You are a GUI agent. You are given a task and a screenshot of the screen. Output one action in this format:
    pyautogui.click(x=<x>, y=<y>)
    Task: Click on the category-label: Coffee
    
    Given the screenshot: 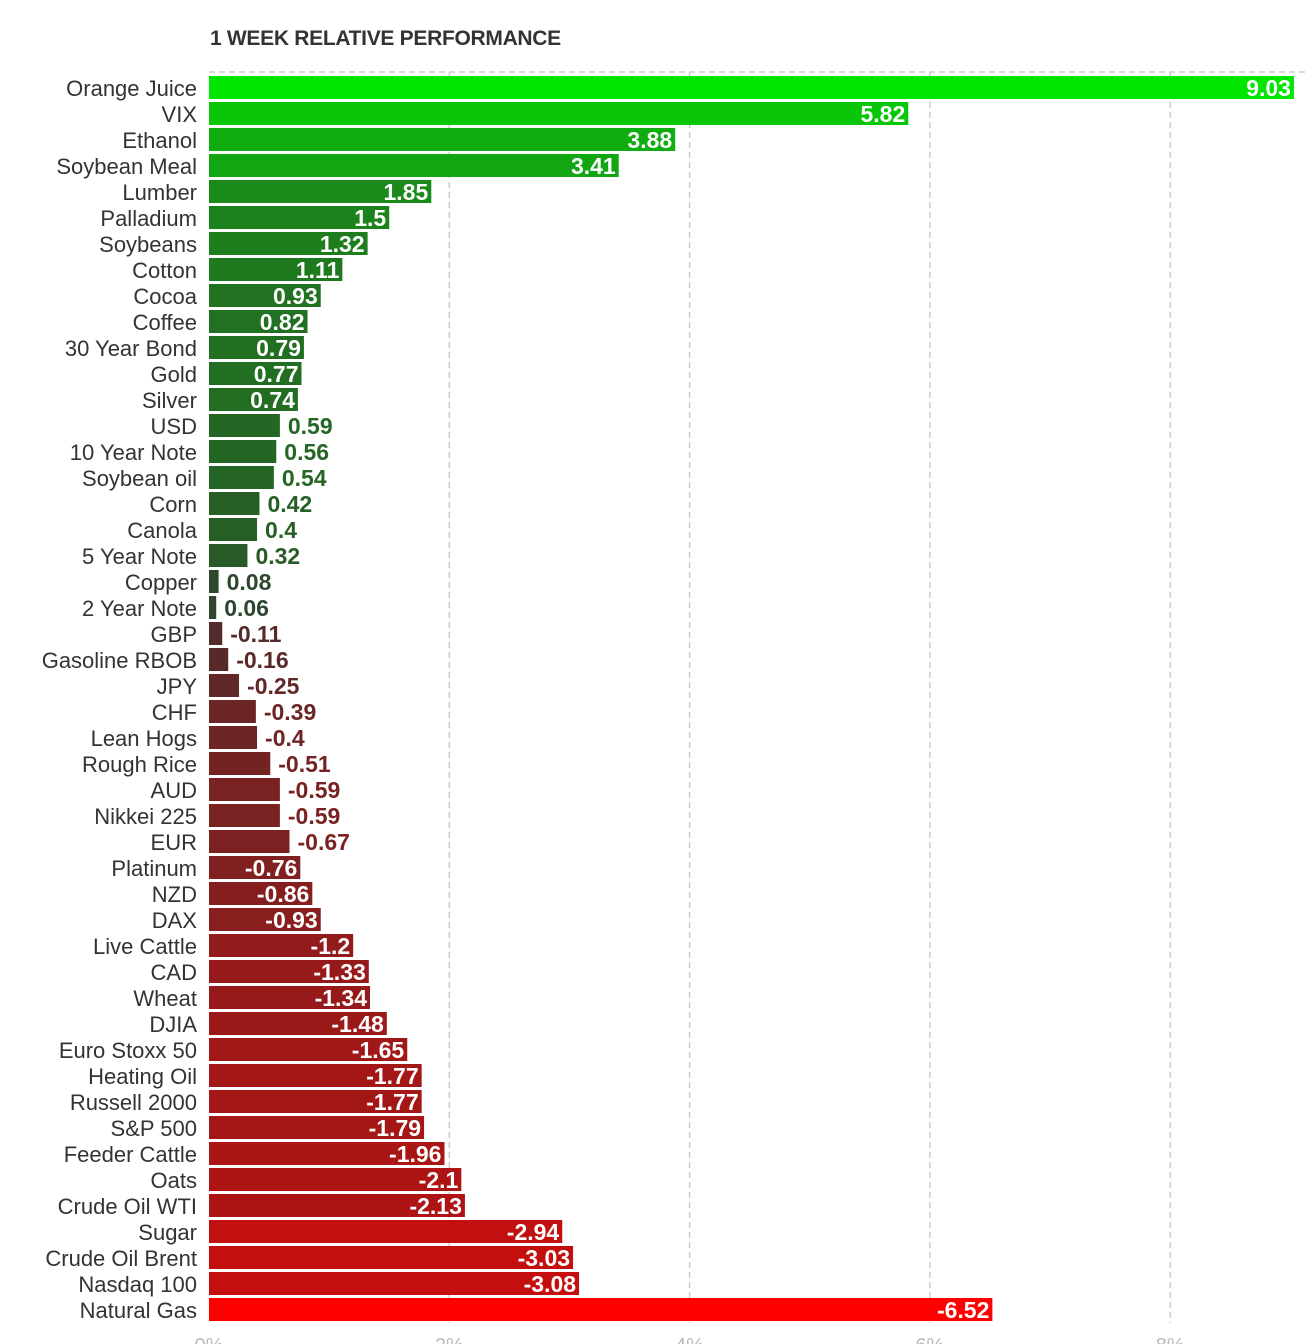 What is the action you would take?
    pyautogui.click(x=165, y=322)
    